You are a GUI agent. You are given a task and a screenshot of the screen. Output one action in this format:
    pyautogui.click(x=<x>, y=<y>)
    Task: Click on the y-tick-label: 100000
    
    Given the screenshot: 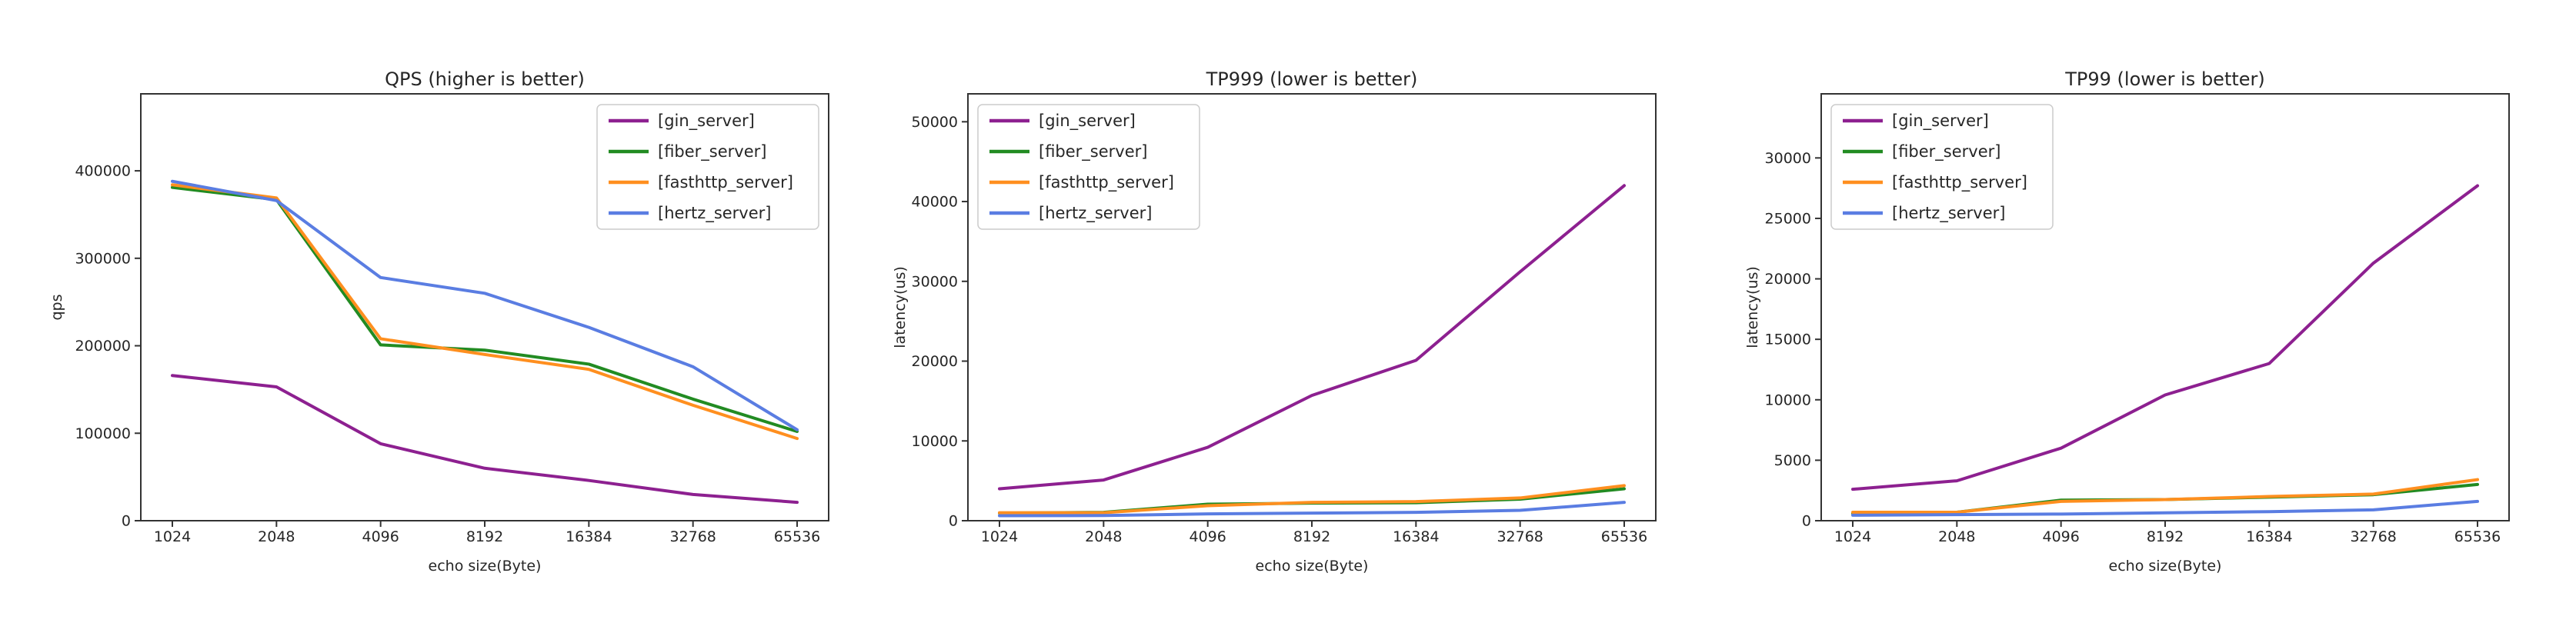 What is the action you would take?
    pyautogui.click(x=103, y=434)
    